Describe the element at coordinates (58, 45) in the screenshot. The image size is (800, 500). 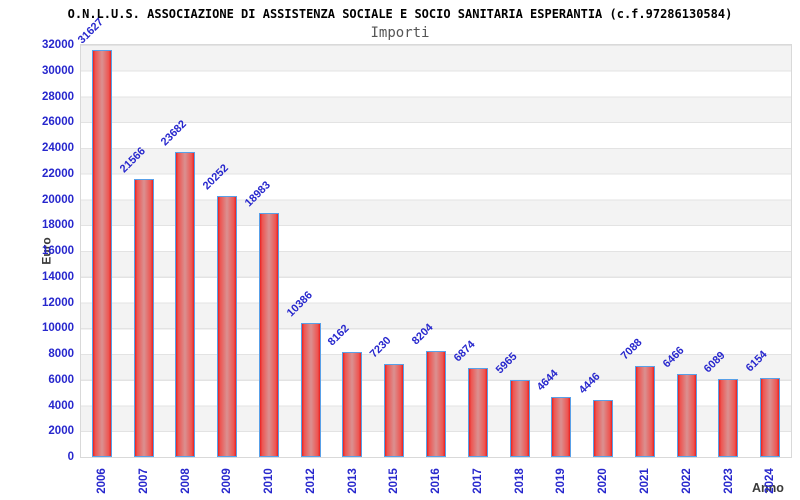
I see `y-tick-label: 32000` at that location.